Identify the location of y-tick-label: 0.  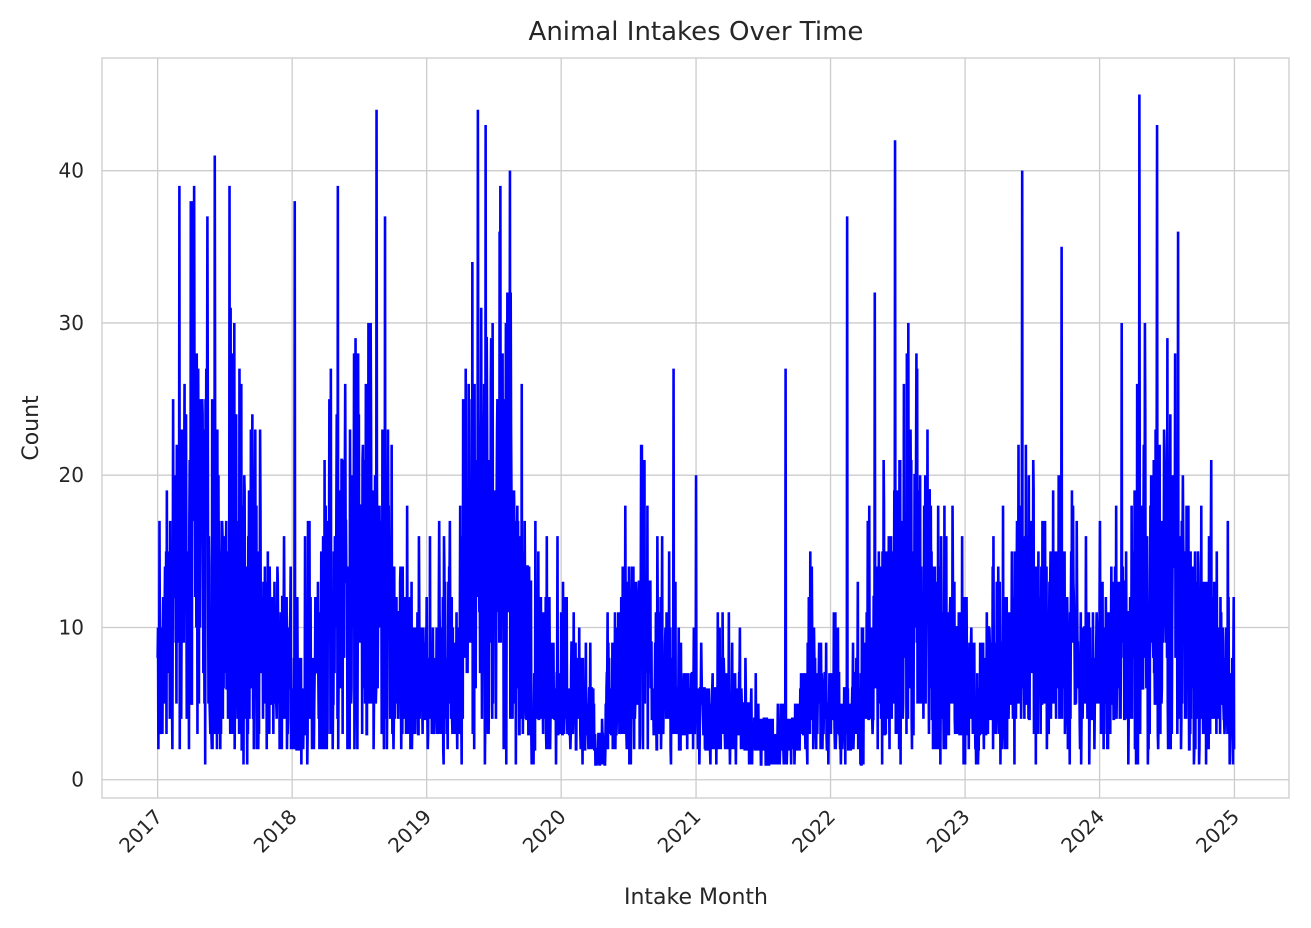
(77, 780).